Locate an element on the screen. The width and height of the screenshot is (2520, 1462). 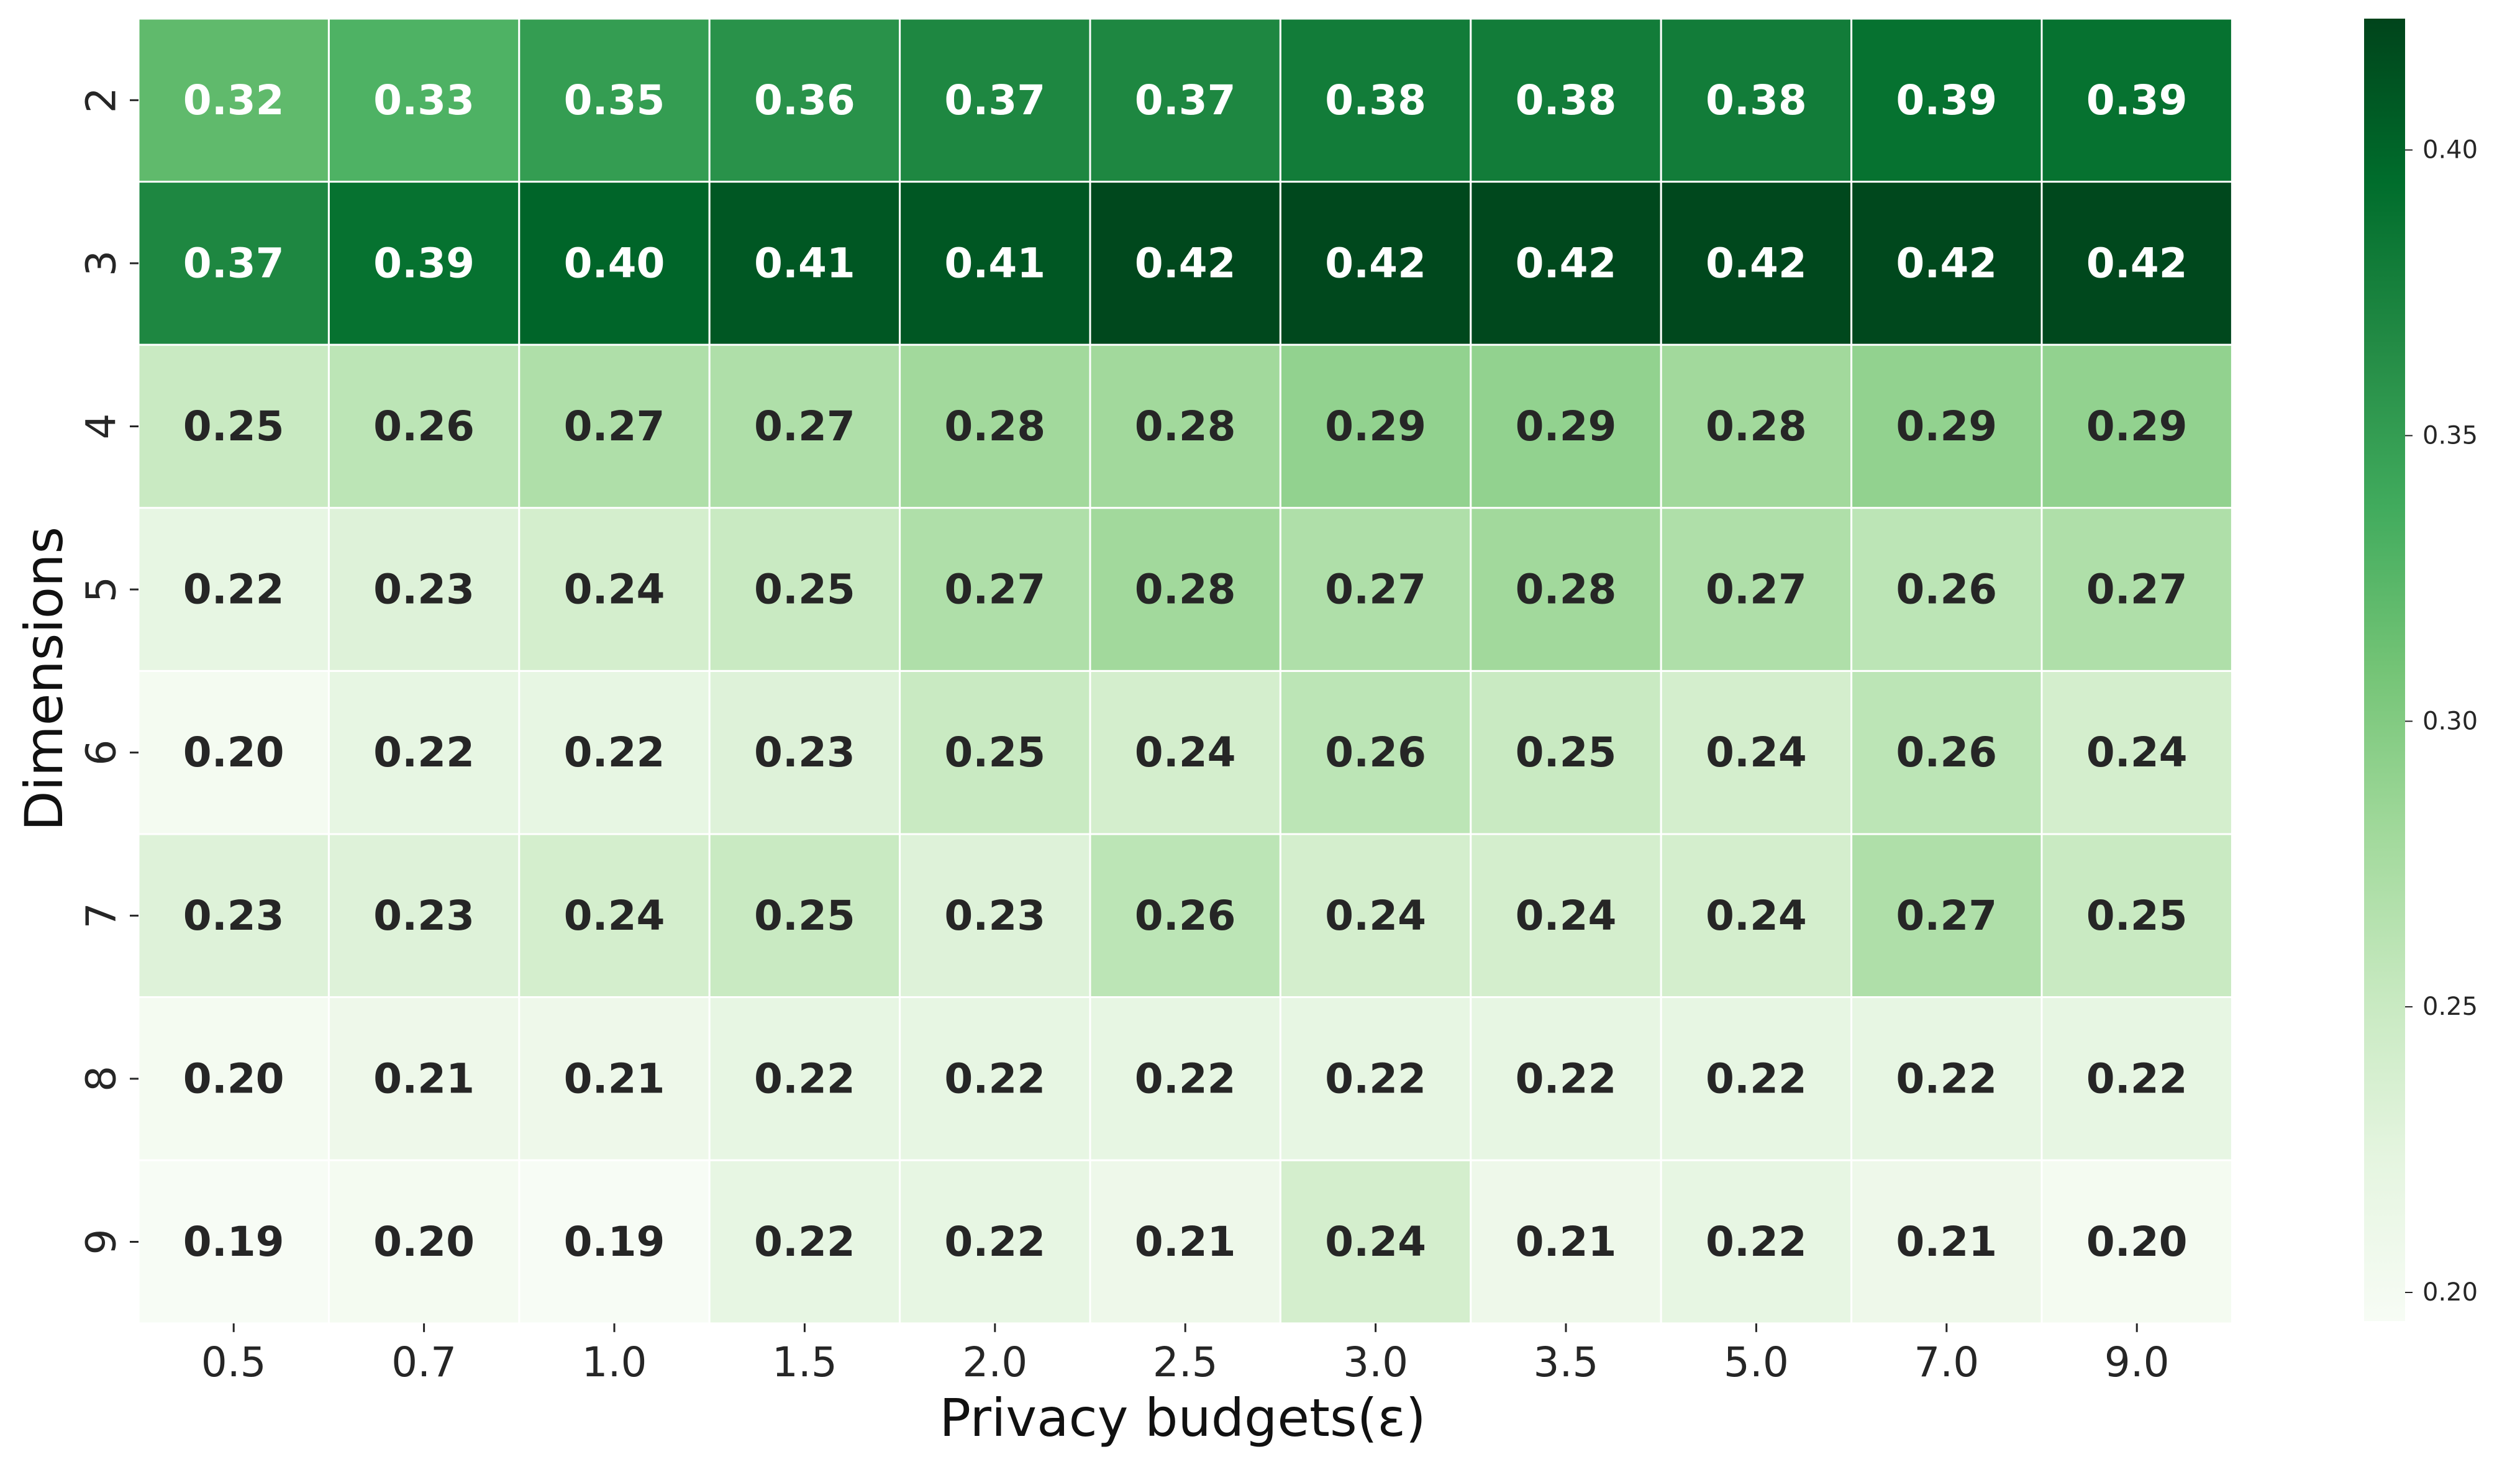
colorbar-gradient is located at coordinates (2385, 670).